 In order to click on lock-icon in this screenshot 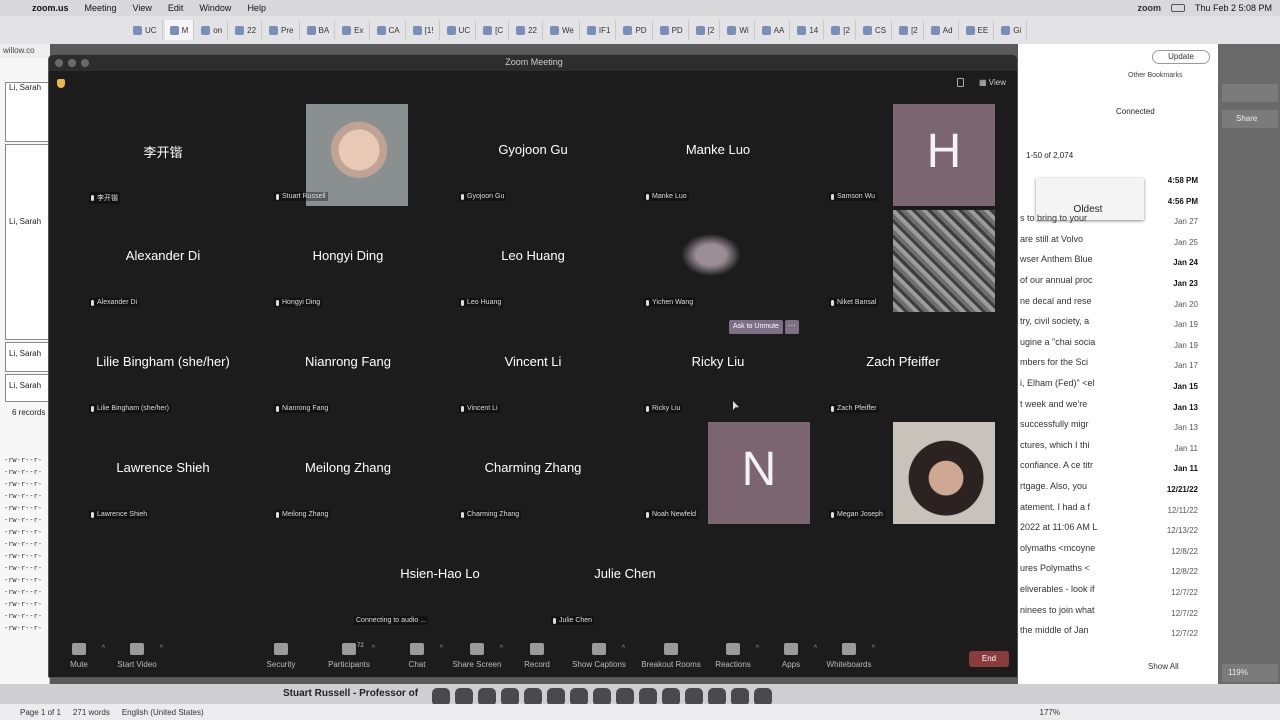, I will do `click(960, 82)`.